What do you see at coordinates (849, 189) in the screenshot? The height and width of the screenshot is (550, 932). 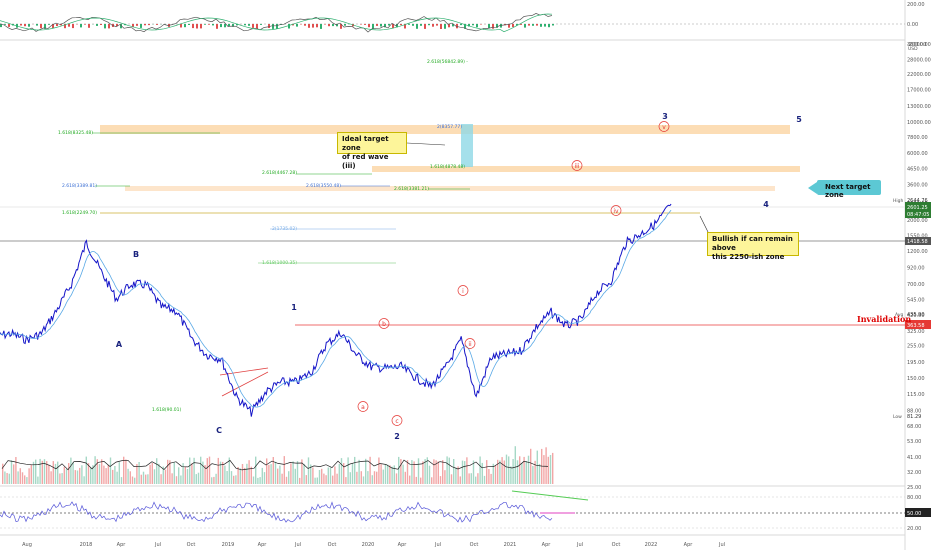 I see `next-target-callout: Next target zone` at bounding box center [849, 189].